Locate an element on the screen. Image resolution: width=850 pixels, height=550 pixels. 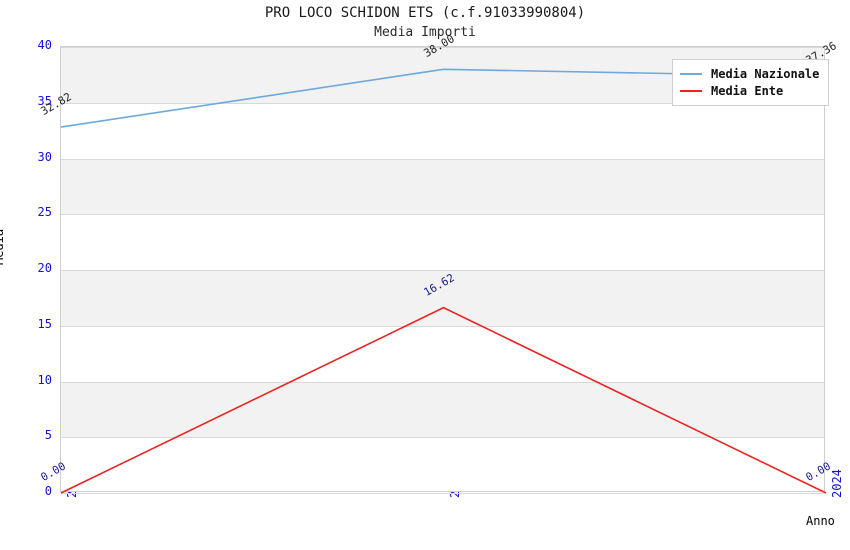
legend-item: Media Ente is located at coordinates (749, 90).